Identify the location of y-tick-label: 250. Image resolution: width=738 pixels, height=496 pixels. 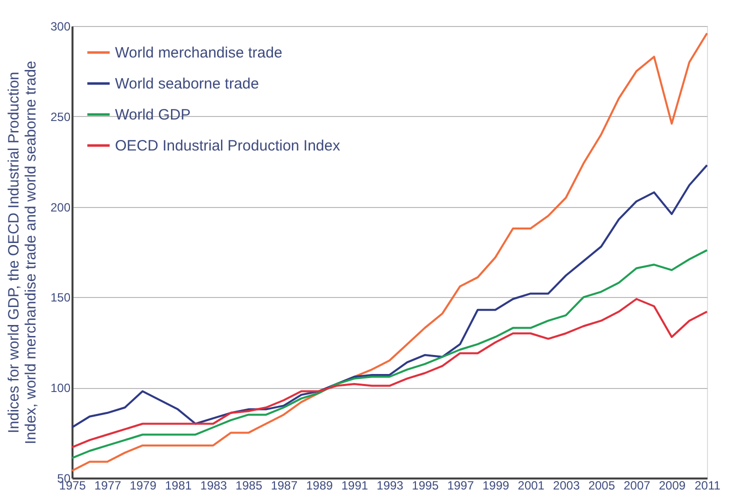
(60, 117).